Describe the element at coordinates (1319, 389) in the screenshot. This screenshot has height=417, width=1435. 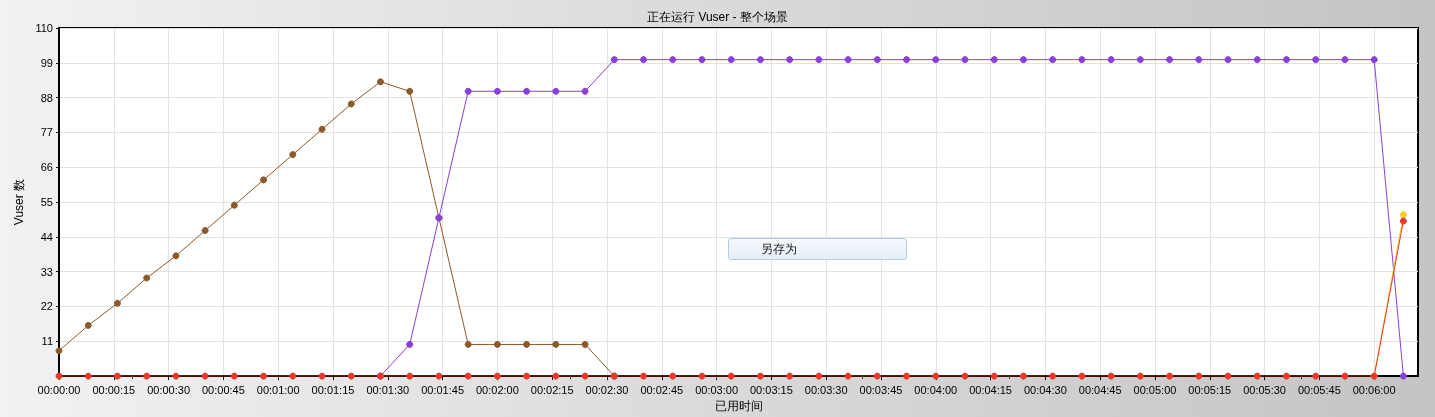
I see `x-tick-label: 00:05:45` at that location.